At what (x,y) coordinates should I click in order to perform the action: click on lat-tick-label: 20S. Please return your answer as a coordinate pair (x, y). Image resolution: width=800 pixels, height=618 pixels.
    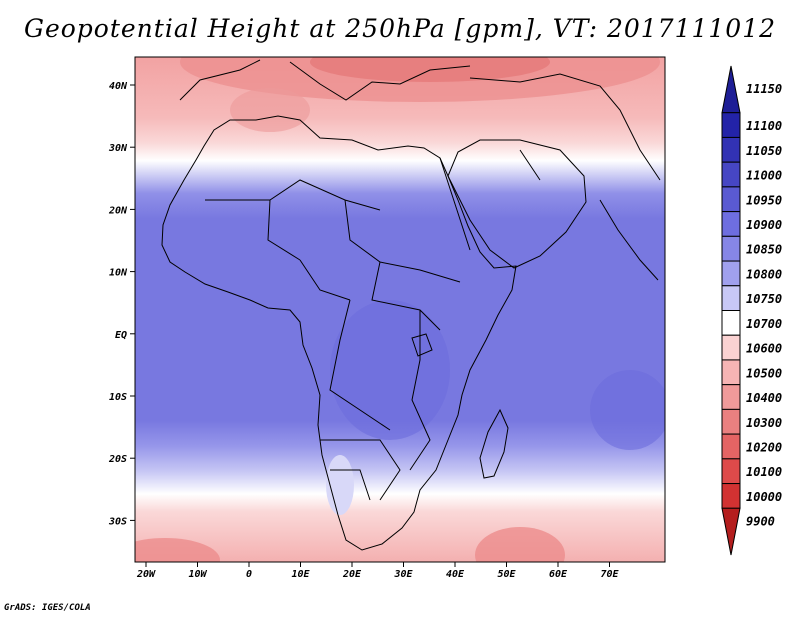
    Looking at the image, I should click on (117, 459).